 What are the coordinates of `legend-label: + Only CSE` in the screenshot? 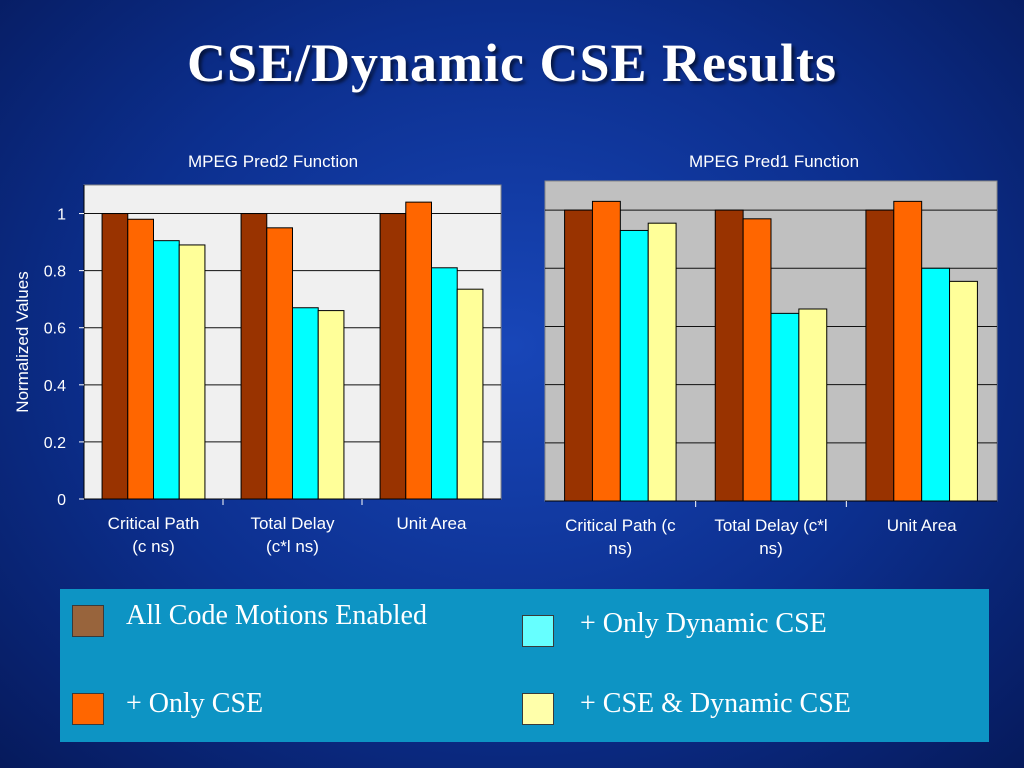 It's located at (195, 703).